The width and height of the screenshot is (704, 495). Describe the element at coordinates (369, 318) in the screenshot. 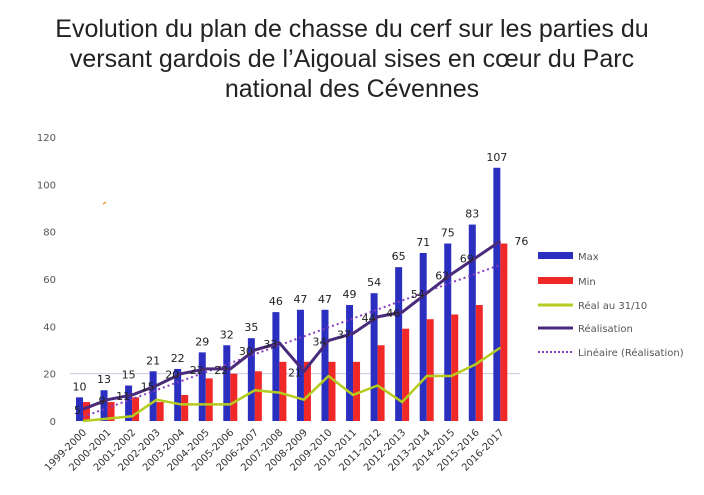

I see `data-label-realisation: 44` at that location.